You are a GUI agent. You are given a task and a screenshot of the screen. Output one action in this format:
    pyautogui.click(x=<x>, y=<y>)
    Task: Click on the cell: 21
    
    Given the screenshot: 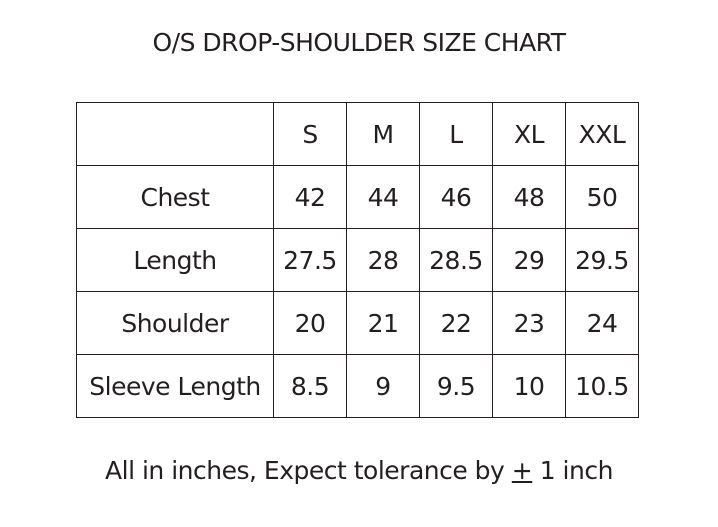 What is the action you would take?
    pyautogui.click(x=383, y=323)
    